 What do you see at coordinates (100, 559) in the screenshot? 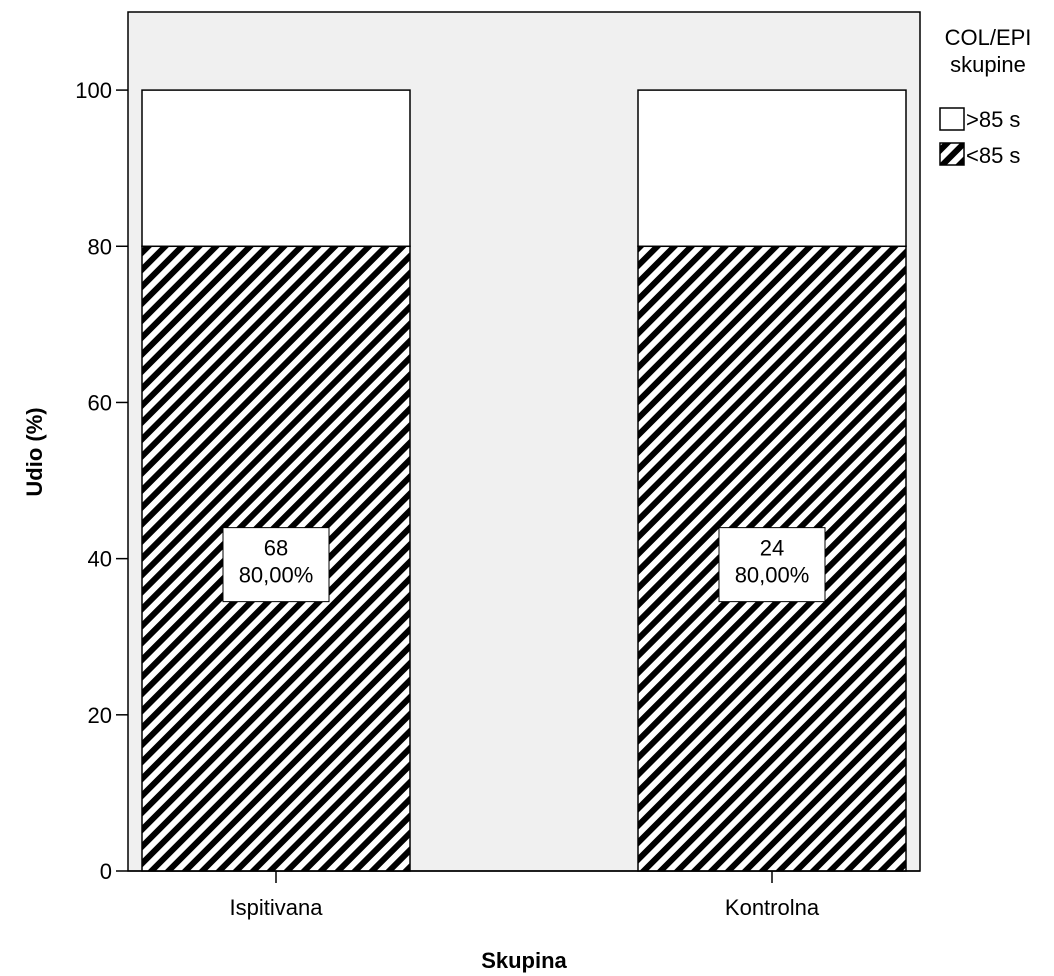
I see `y-tick-label: 40` at bounding box center [100, 559].